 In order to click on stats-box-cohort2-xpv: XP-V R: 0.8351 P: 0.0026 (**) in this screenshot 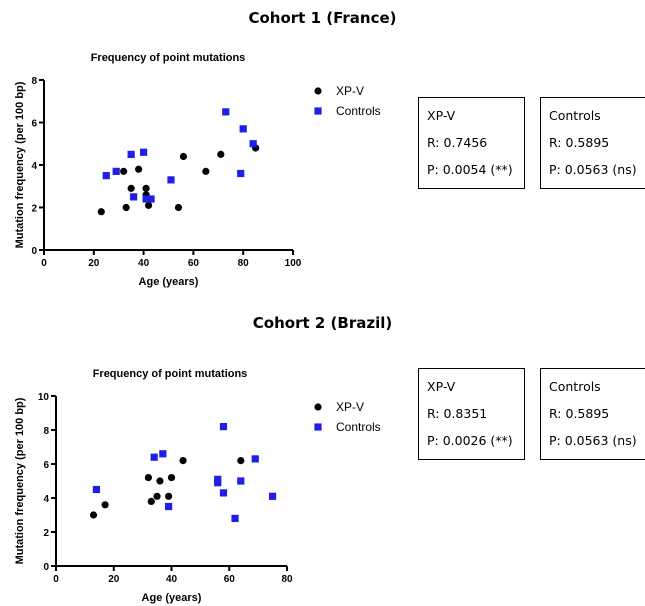, I will do `click(471, 414)`.